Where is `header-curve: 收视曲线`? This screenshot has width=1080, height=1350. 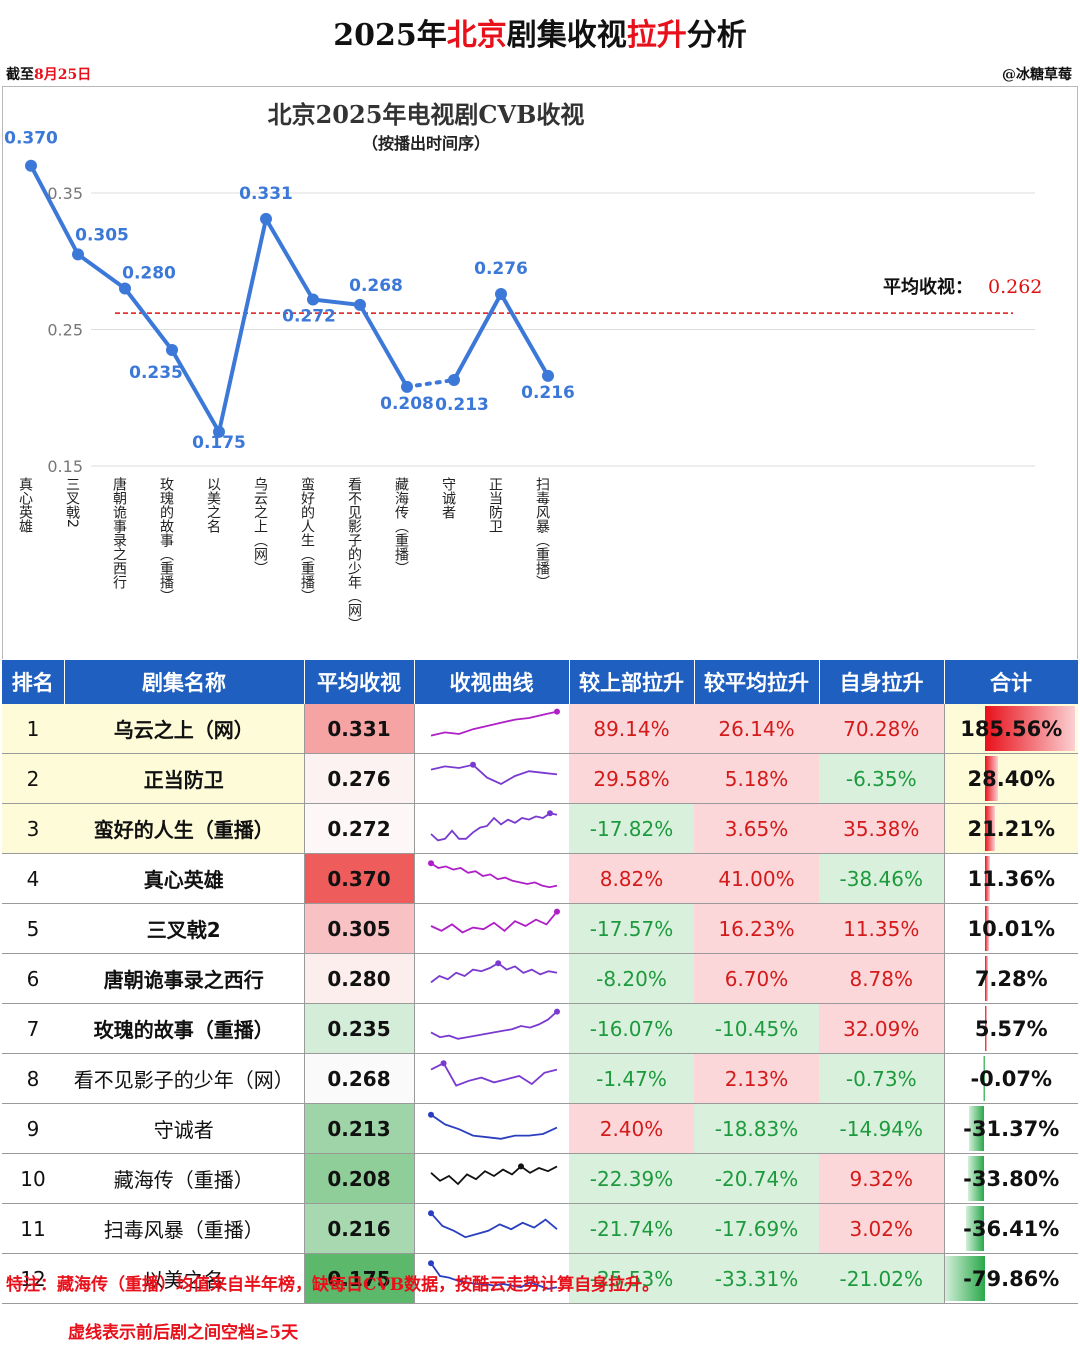 header-curve: 收视曲线 is located at coordinates (492, 682).